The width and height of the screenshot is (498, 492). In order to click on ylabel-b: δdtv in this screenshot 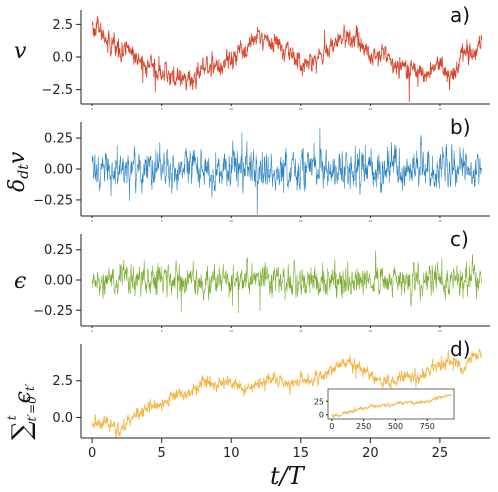, I will do `click(18, 171)`.